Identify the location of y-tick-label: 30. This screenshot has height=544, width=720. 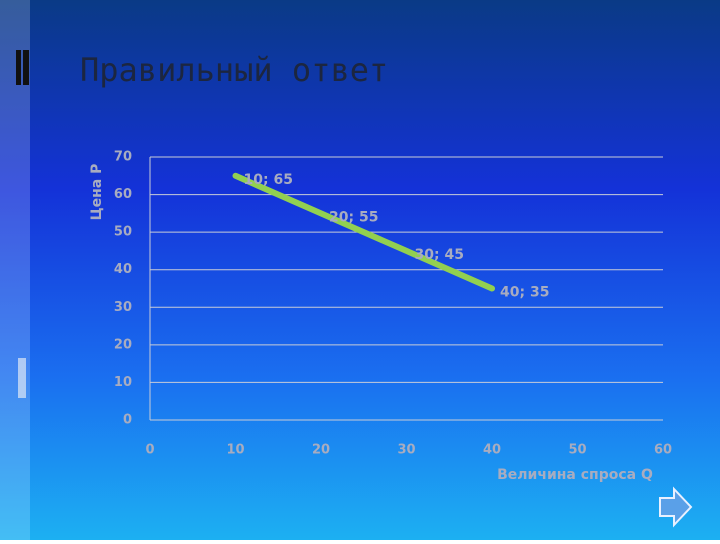
(123, 307).